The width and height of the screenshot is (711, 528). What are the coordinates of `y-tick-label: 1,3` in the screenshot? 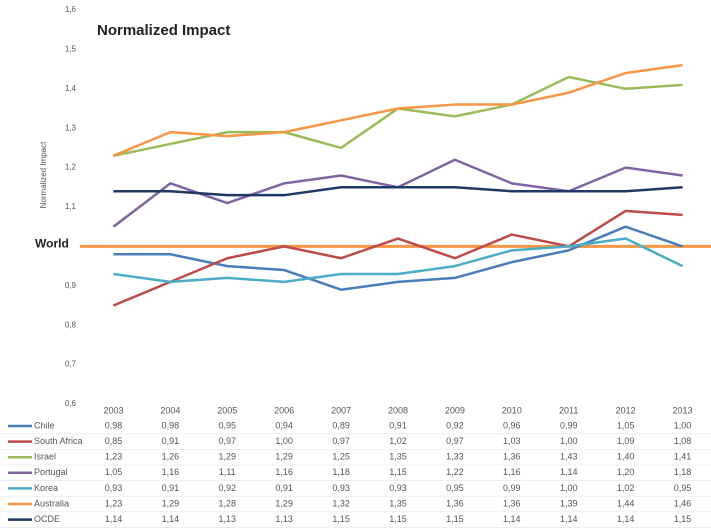 It's located at (71, 127).